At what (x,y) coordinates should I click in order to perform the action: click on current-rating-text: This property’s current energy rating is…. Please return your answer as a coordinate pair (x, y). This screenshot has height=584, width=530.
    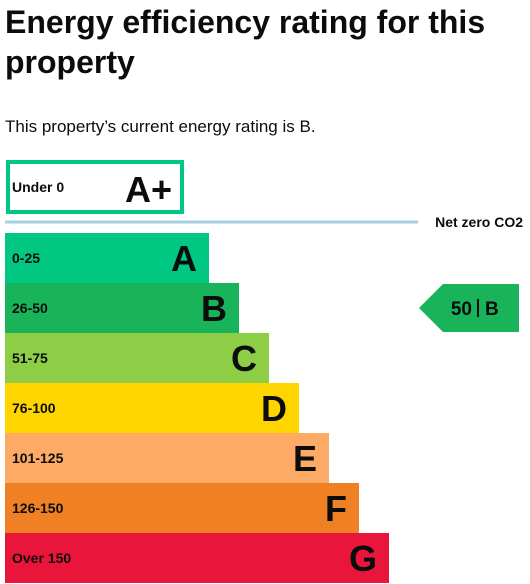
    Looking at the image, I should click on (160, 126).